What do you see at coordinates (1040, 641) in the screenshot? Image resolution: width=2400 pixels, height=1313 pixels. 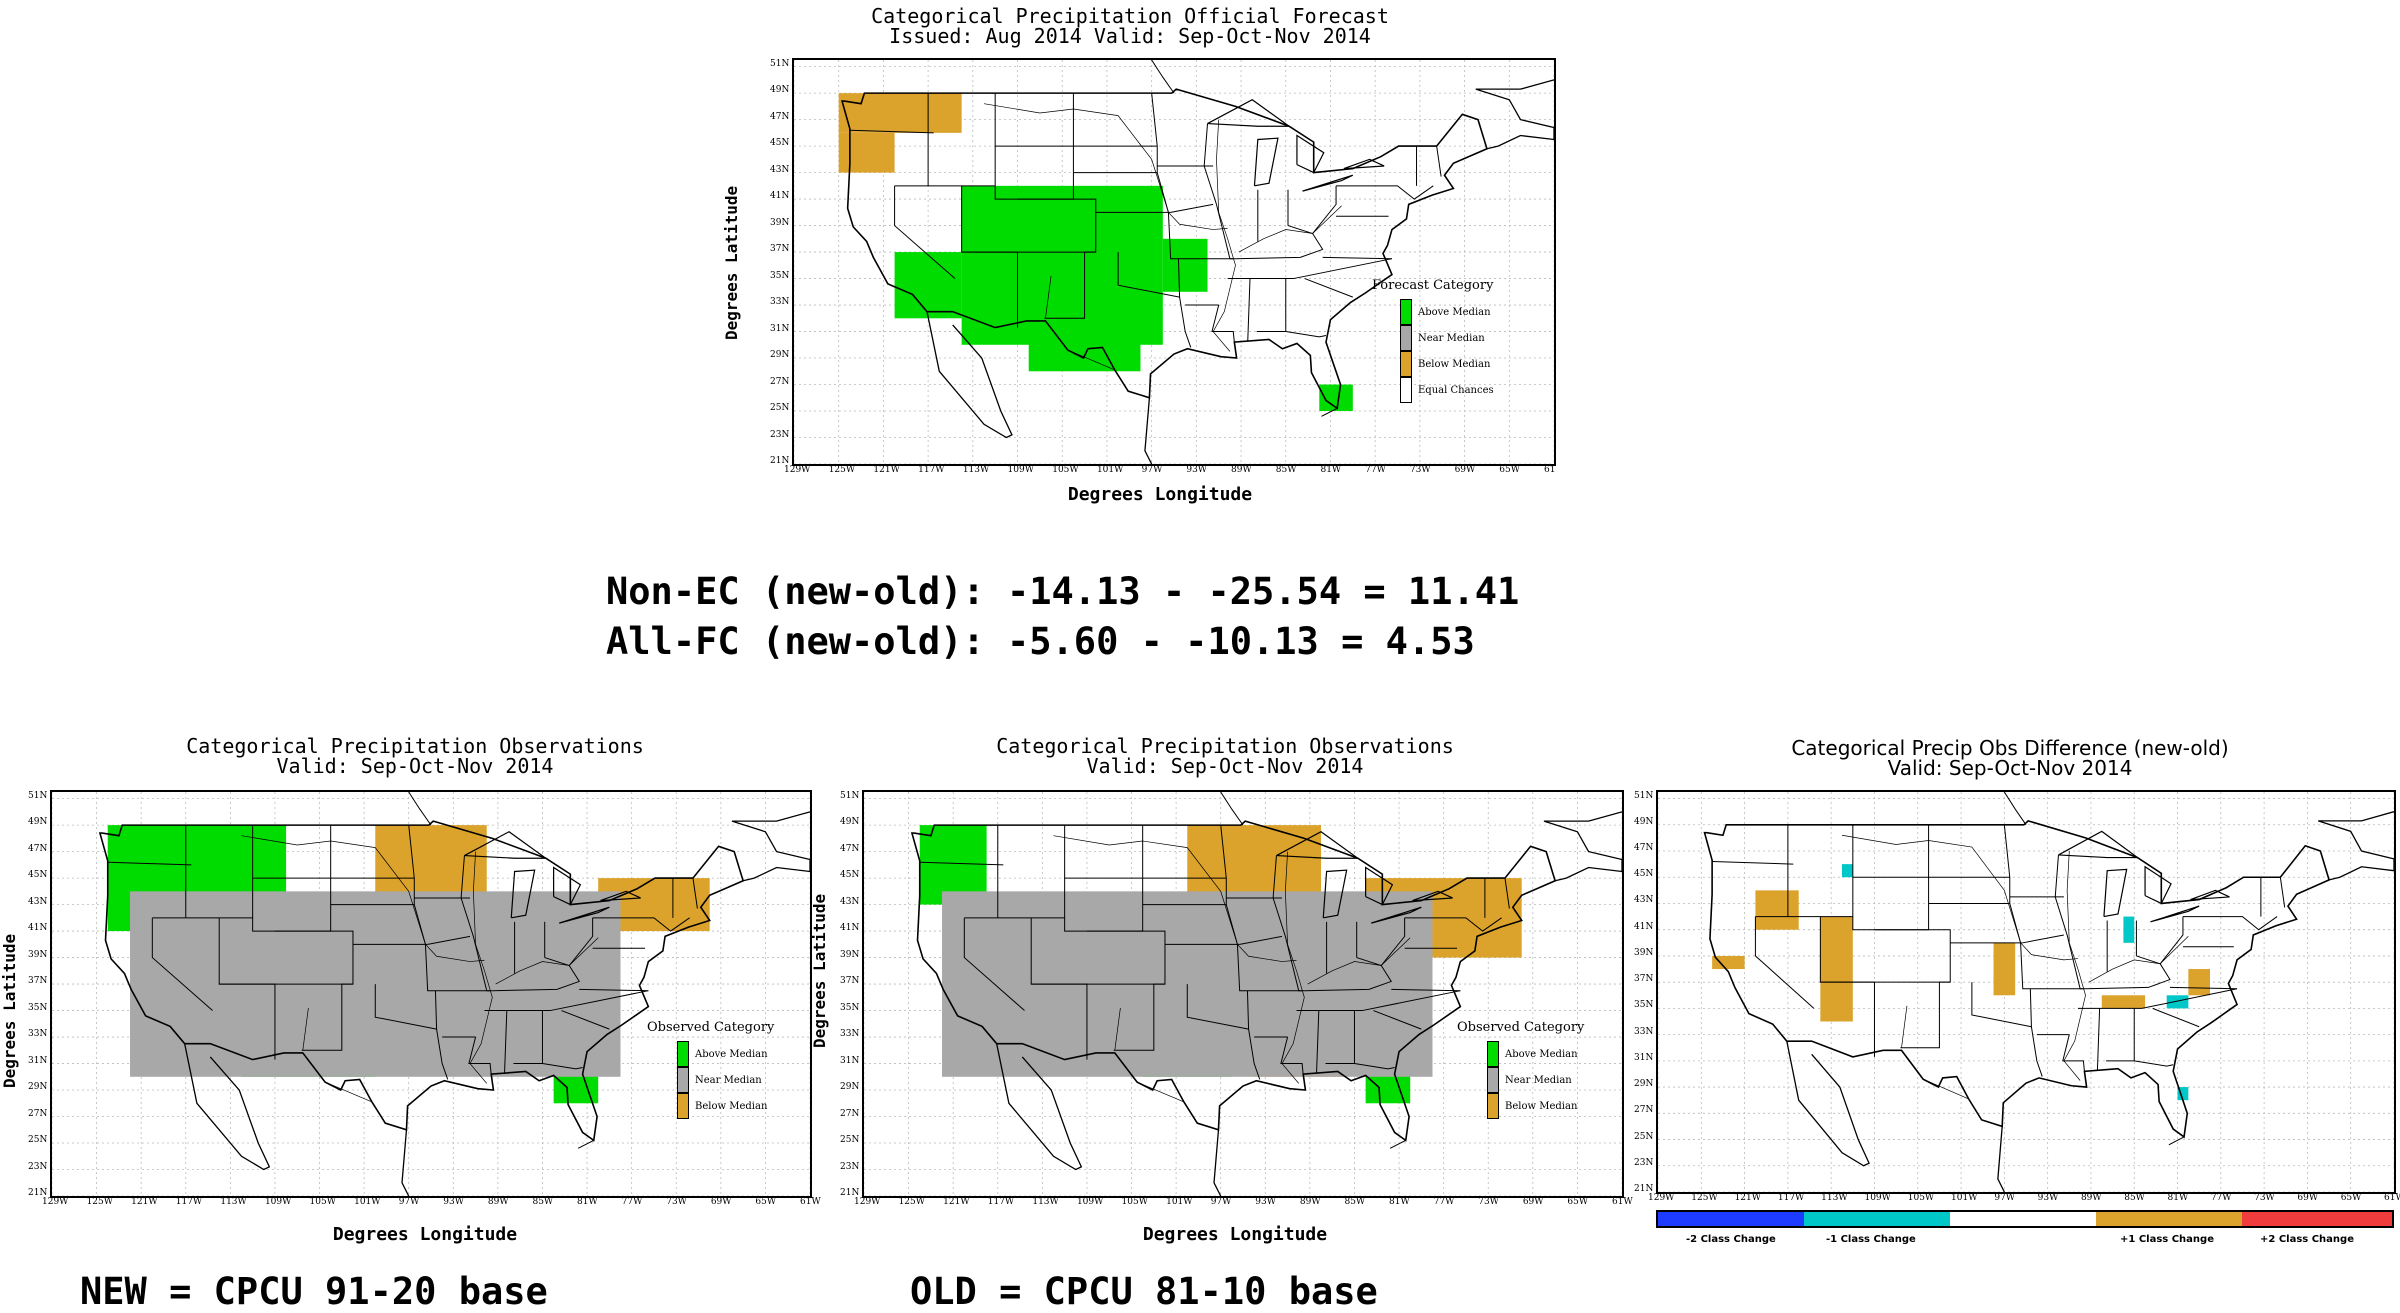 I see `stat-all-fc: All-FC (new-old): -5.60 - -10.13 = 4.53` at bounding box center [1040, 641].